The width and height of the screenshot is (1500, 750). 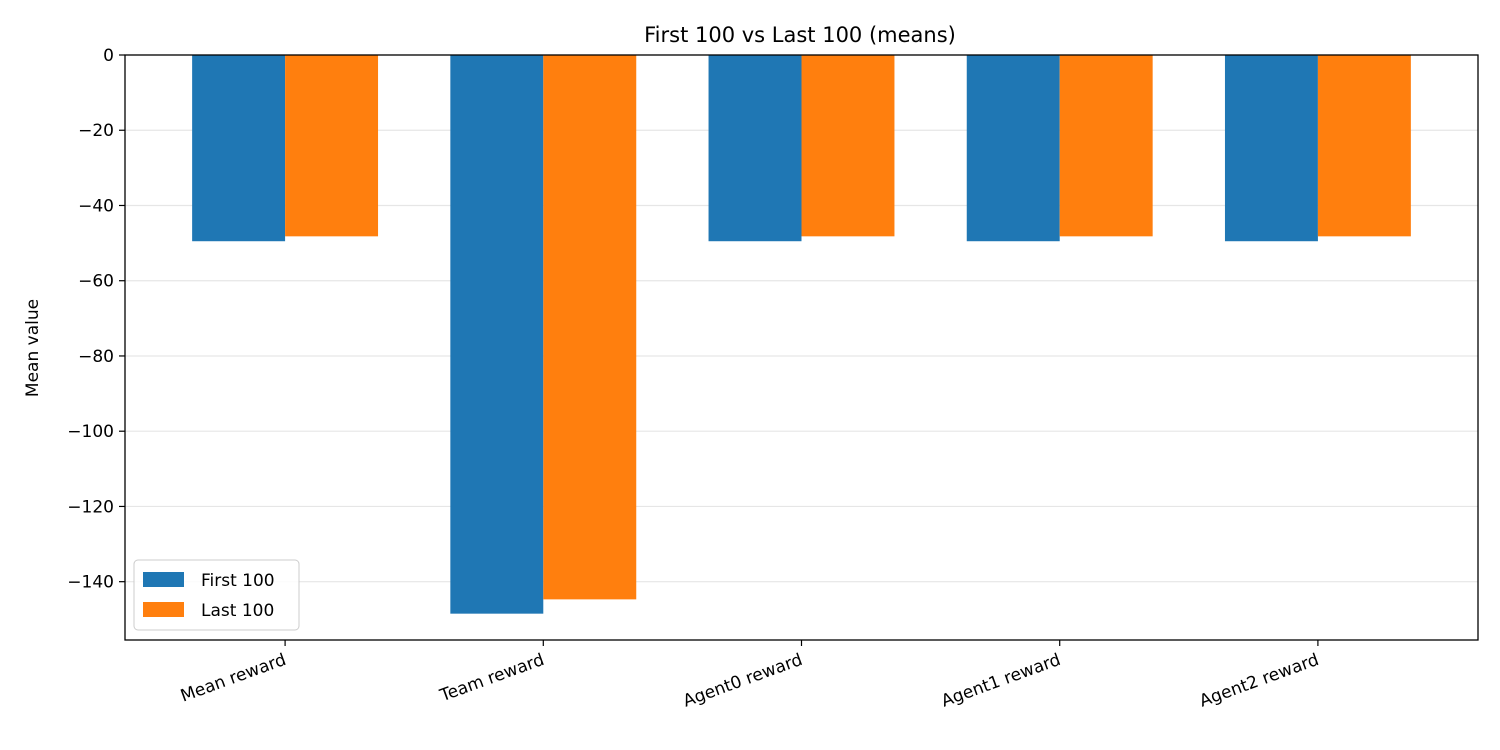 I want to click on y-tick-label: −100, so click(x=90, y=432).